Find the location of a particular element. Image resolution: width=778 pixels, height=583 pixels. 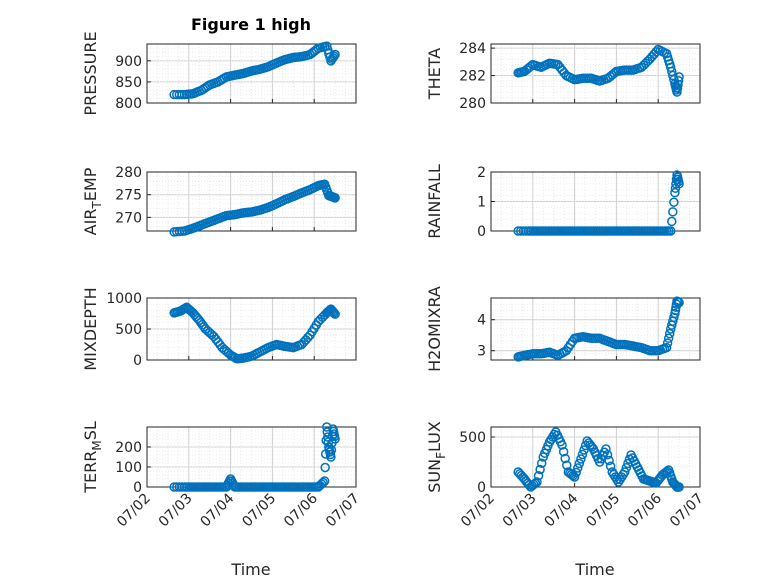

y-axis-label: AIRTEMP is located at coordinates (92, 201).